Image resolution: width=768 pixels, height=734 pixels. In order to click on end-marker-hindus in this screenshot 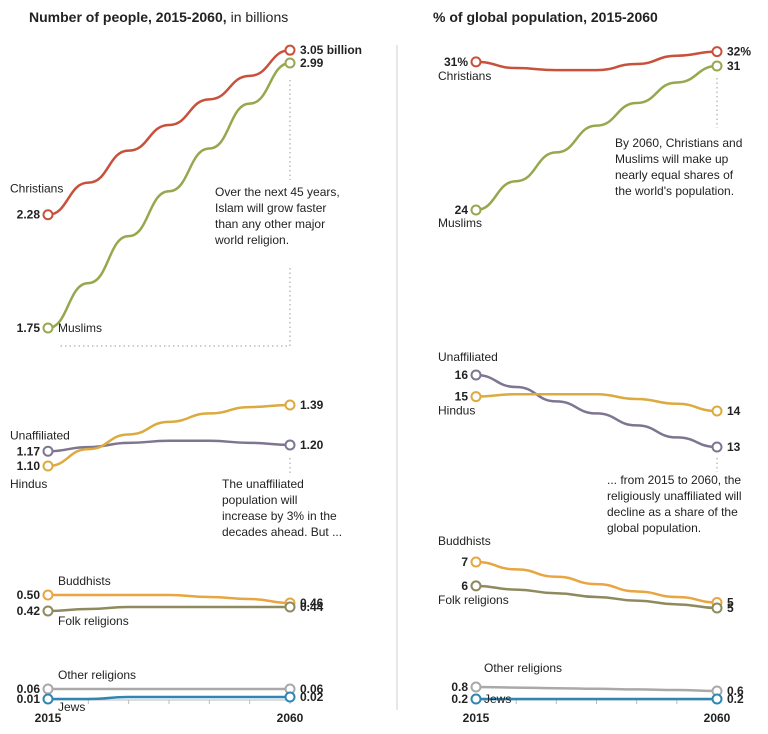, I will do `click(717, 411)`.